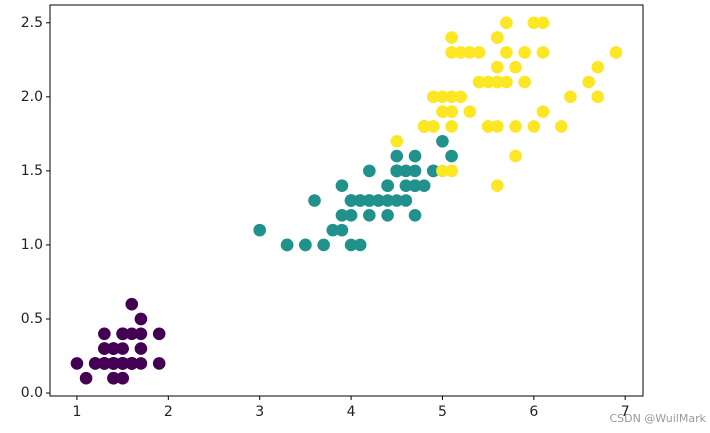  What do you see at coordinates (442, 412) in the screenshot?
I see `x-tick-label: 5` at bounding box center [442, 412].